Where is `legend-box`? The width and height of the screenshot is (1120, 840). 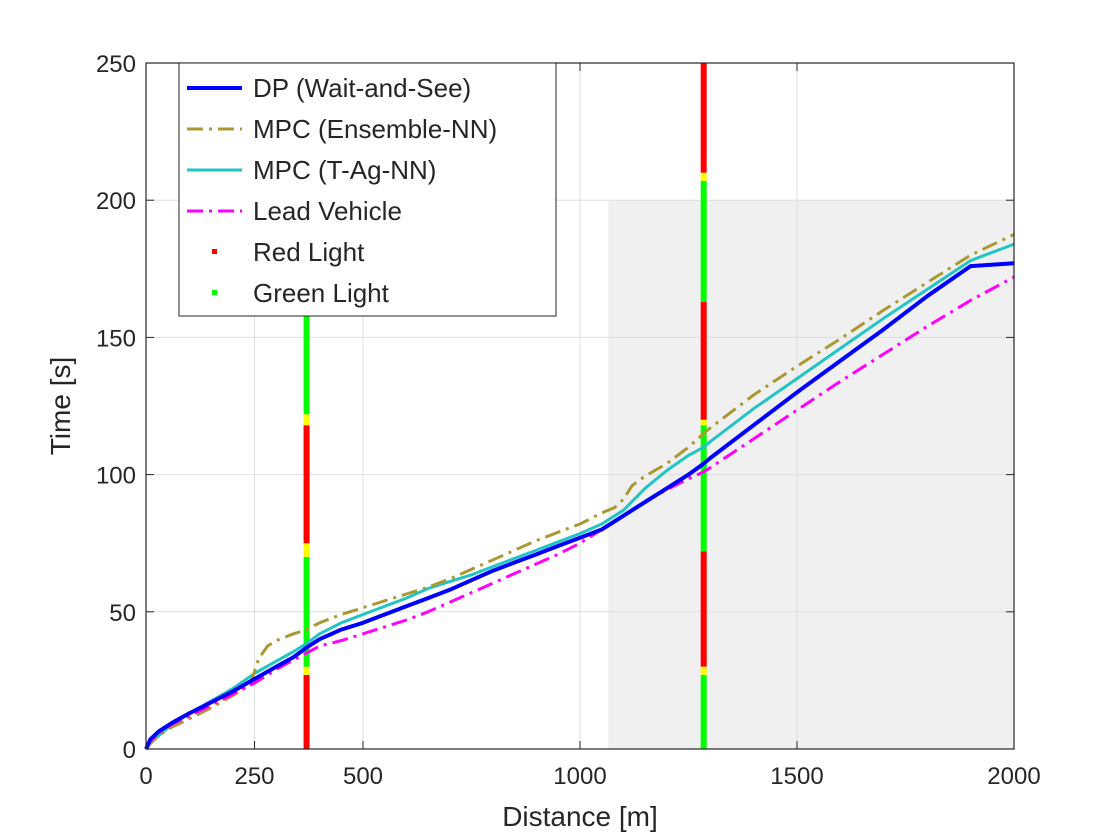 legend-box is located at coordinates (367, 189).